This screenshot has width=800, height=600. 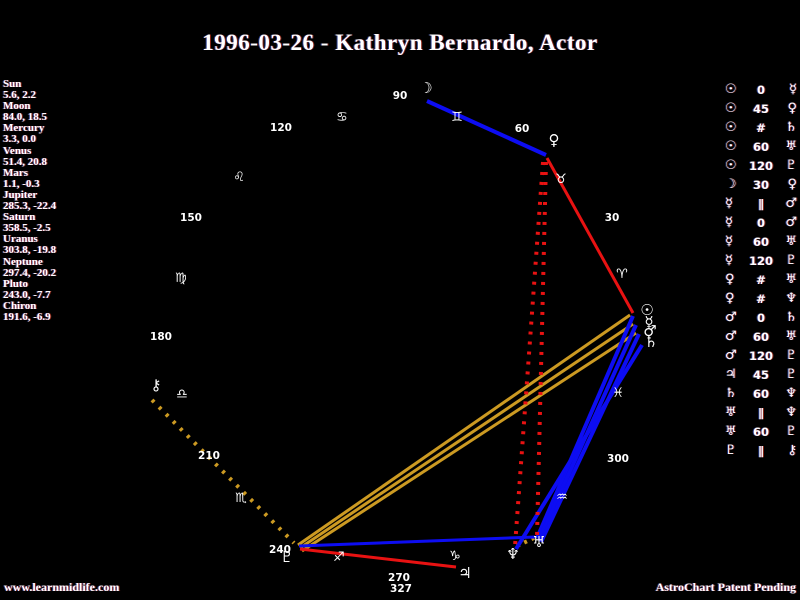 I want to click on aspect-line-moon-semisextile-venus, so click(x=486, y=128).